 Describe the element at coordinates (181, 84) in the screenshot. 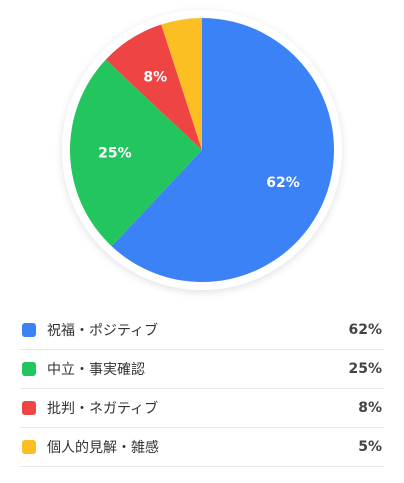

I see `pie-slice-opinion` at that location.